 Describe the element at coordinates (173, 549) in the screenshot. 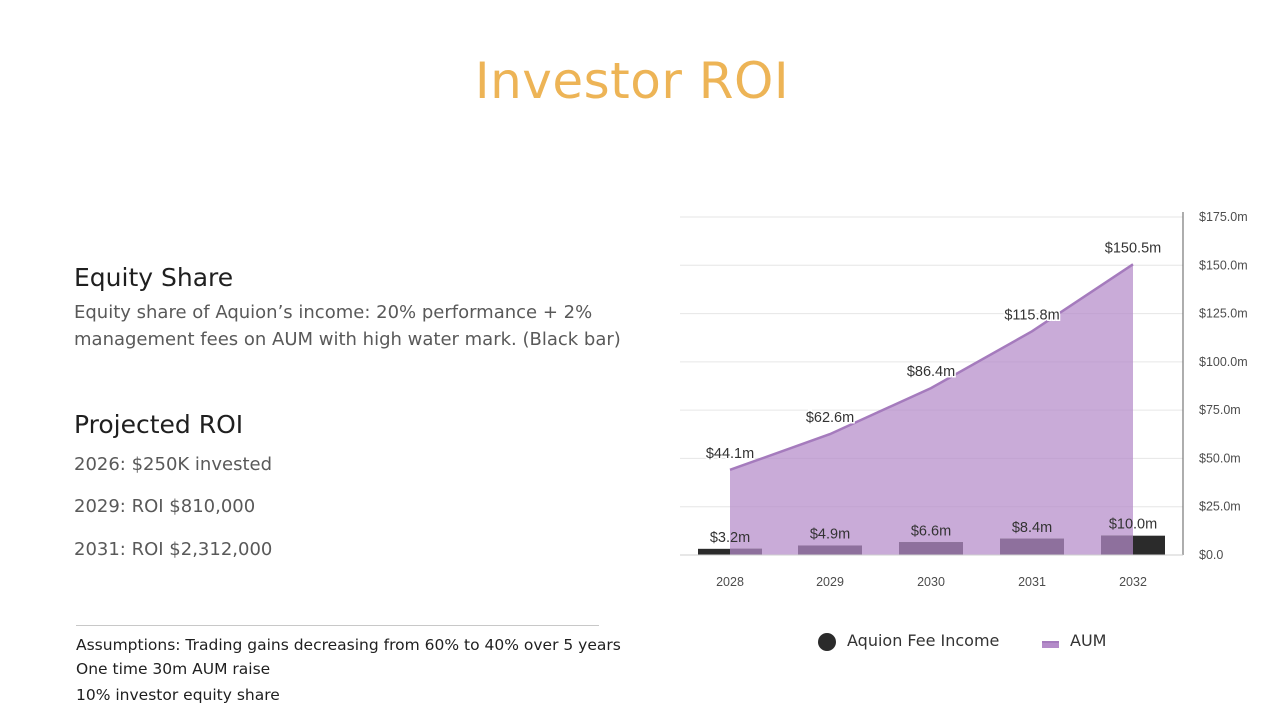

I see `roi-line-2031: 2031: ROI $2,312,000` at that location.